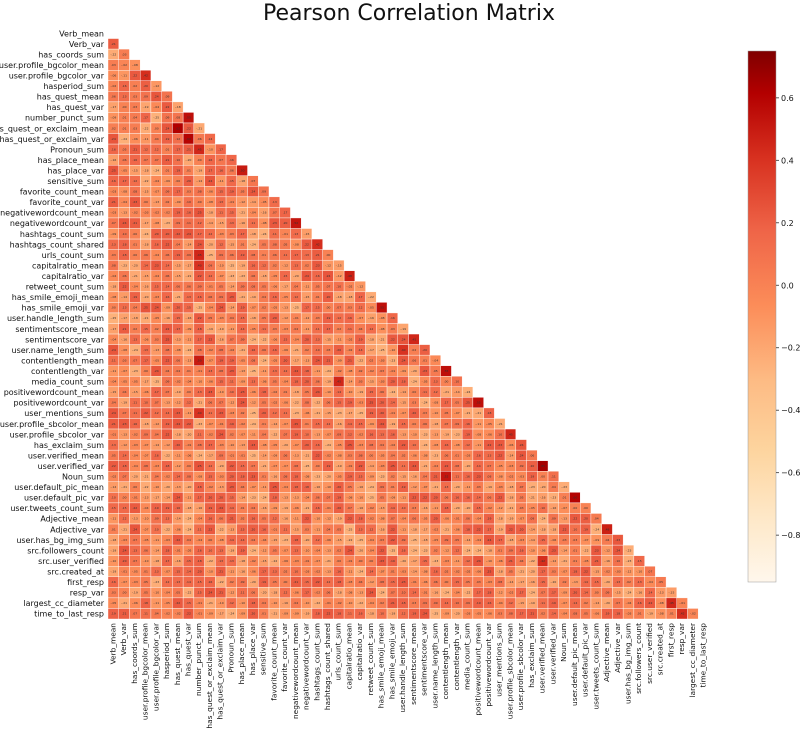 This screenshot has width=800, height=733. Describe the element at coordinates (63, 603) in the screenshot. I see `y-tick-label: largest_cc_diameter` at that location.